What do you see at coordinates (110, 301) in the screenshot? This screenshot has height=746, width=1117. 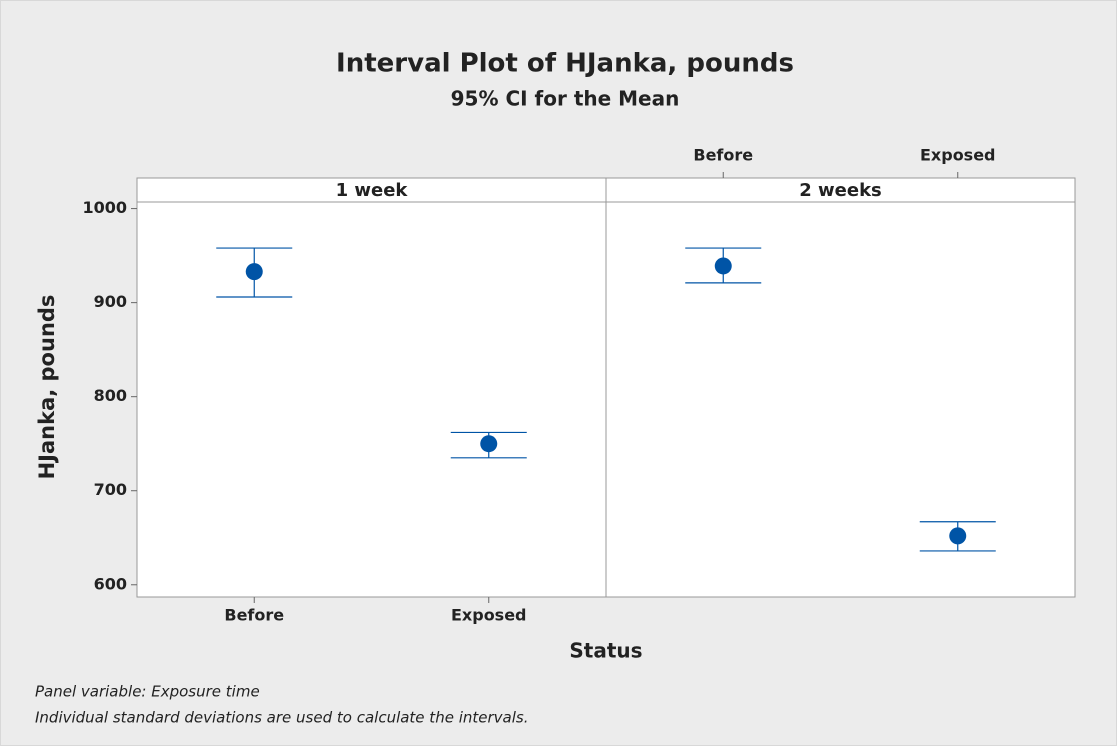 I see `y-tick-label: 900` at bounding box center [110, 301].